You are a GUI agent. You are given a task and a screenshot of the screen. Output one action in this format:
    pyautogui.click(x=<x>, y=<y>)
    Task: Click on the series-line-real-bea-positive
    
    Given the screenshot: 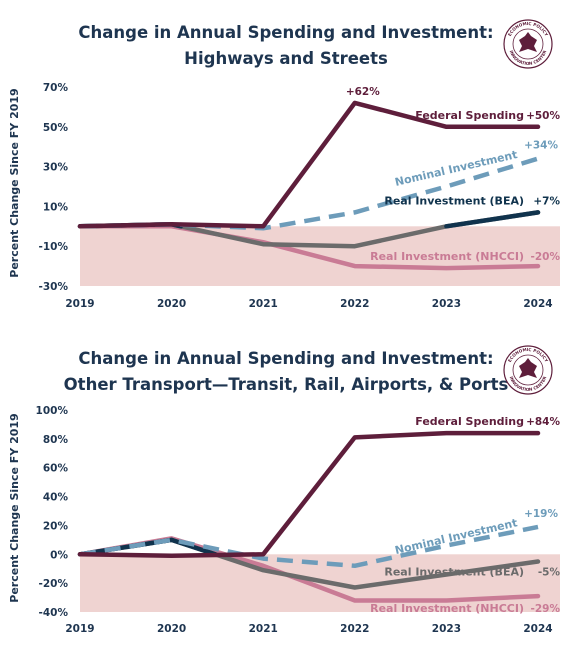 What is the action you would take?
    pyautogui.click(x=492, y=219)
    